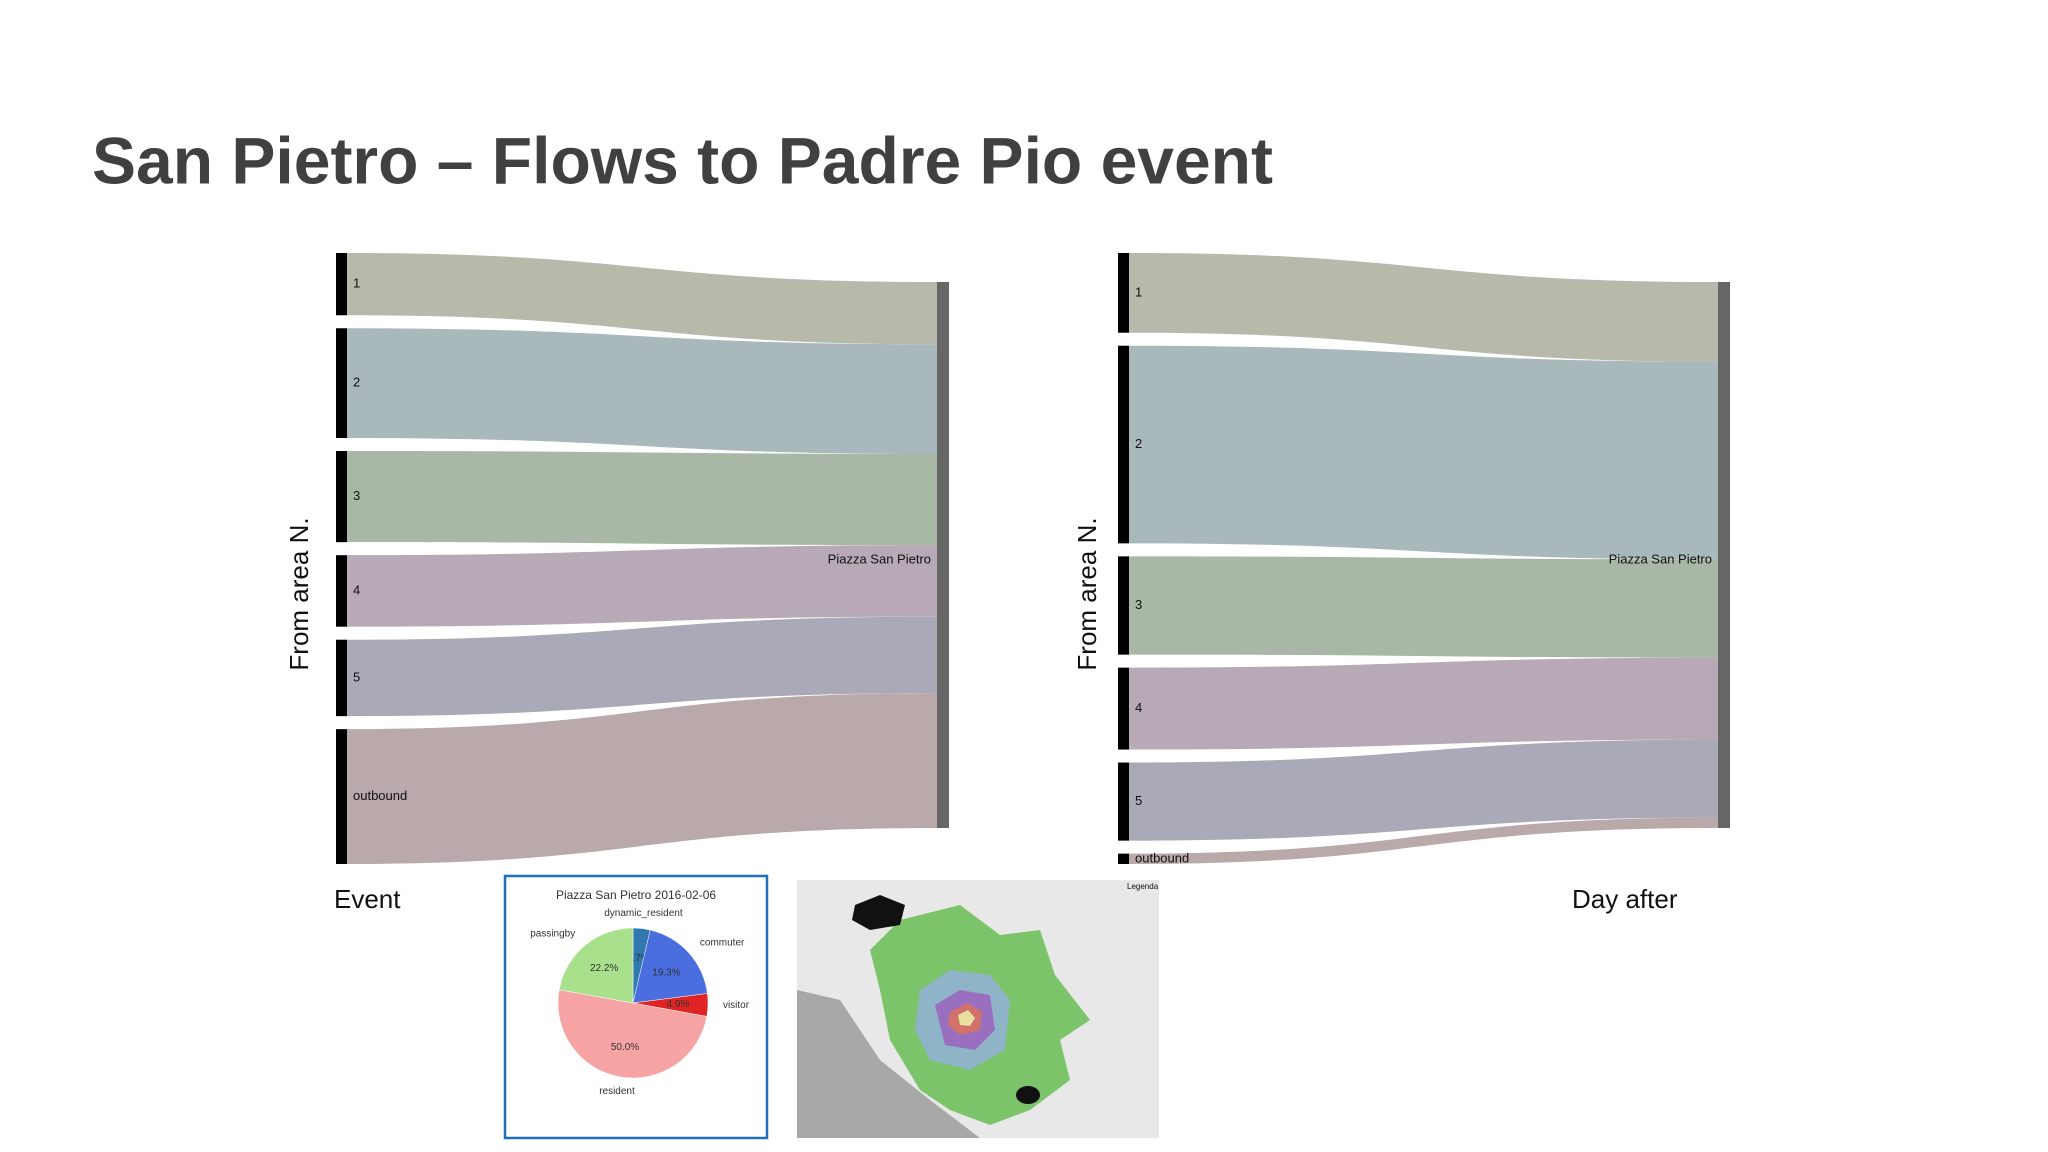  I want to click on slice-label: commuter, so click(722, 942).